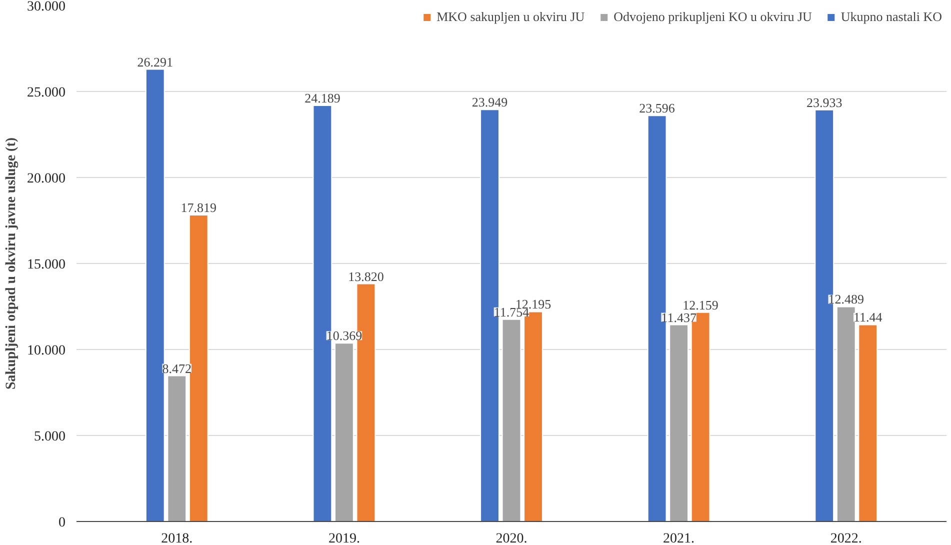 This screenshot has width=951, height=545. I want to click on x-tick-label: 2018., so click(177, 538).